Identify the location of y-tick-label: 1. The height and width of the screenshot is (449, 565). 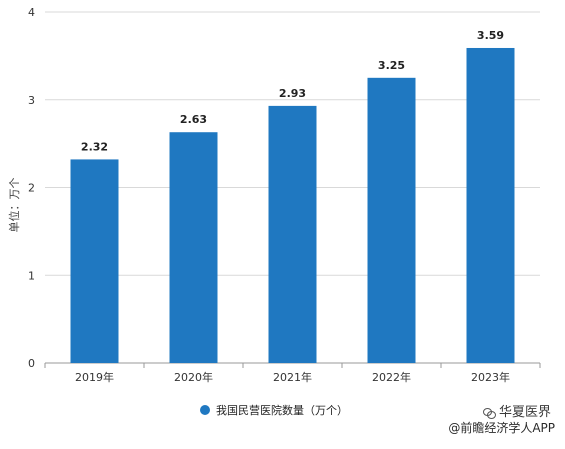
(31, 275).